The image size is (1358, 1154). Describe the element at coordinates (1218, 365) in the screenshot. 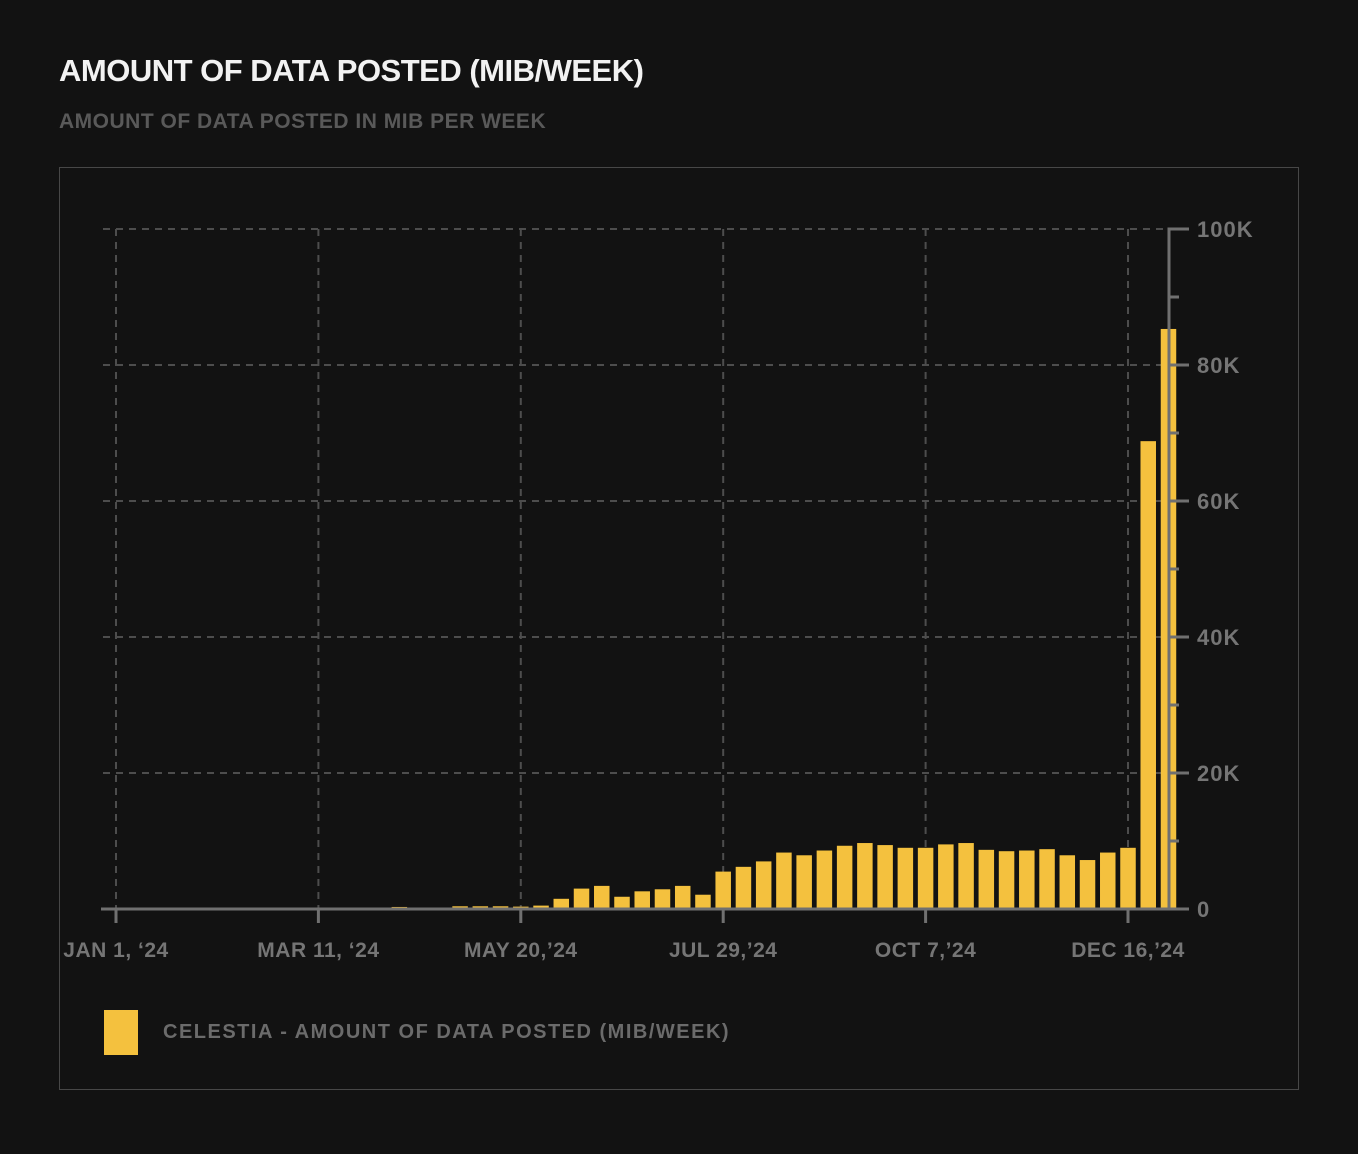

I see `y-tick-label: 80K` at that location.